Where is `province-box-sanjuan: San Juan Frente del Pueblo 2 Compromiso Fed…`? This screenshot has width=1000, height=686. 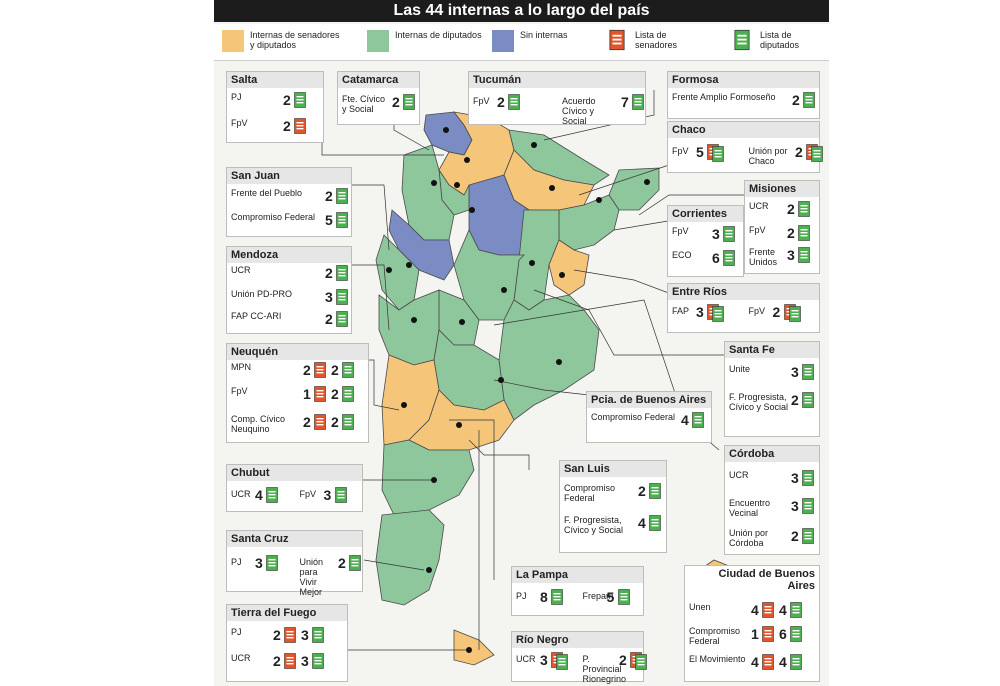
province-box-sanjuan: San Juan Frente del Pueblo 2 Compromiso Fed… is located at coordinates (289, 202).